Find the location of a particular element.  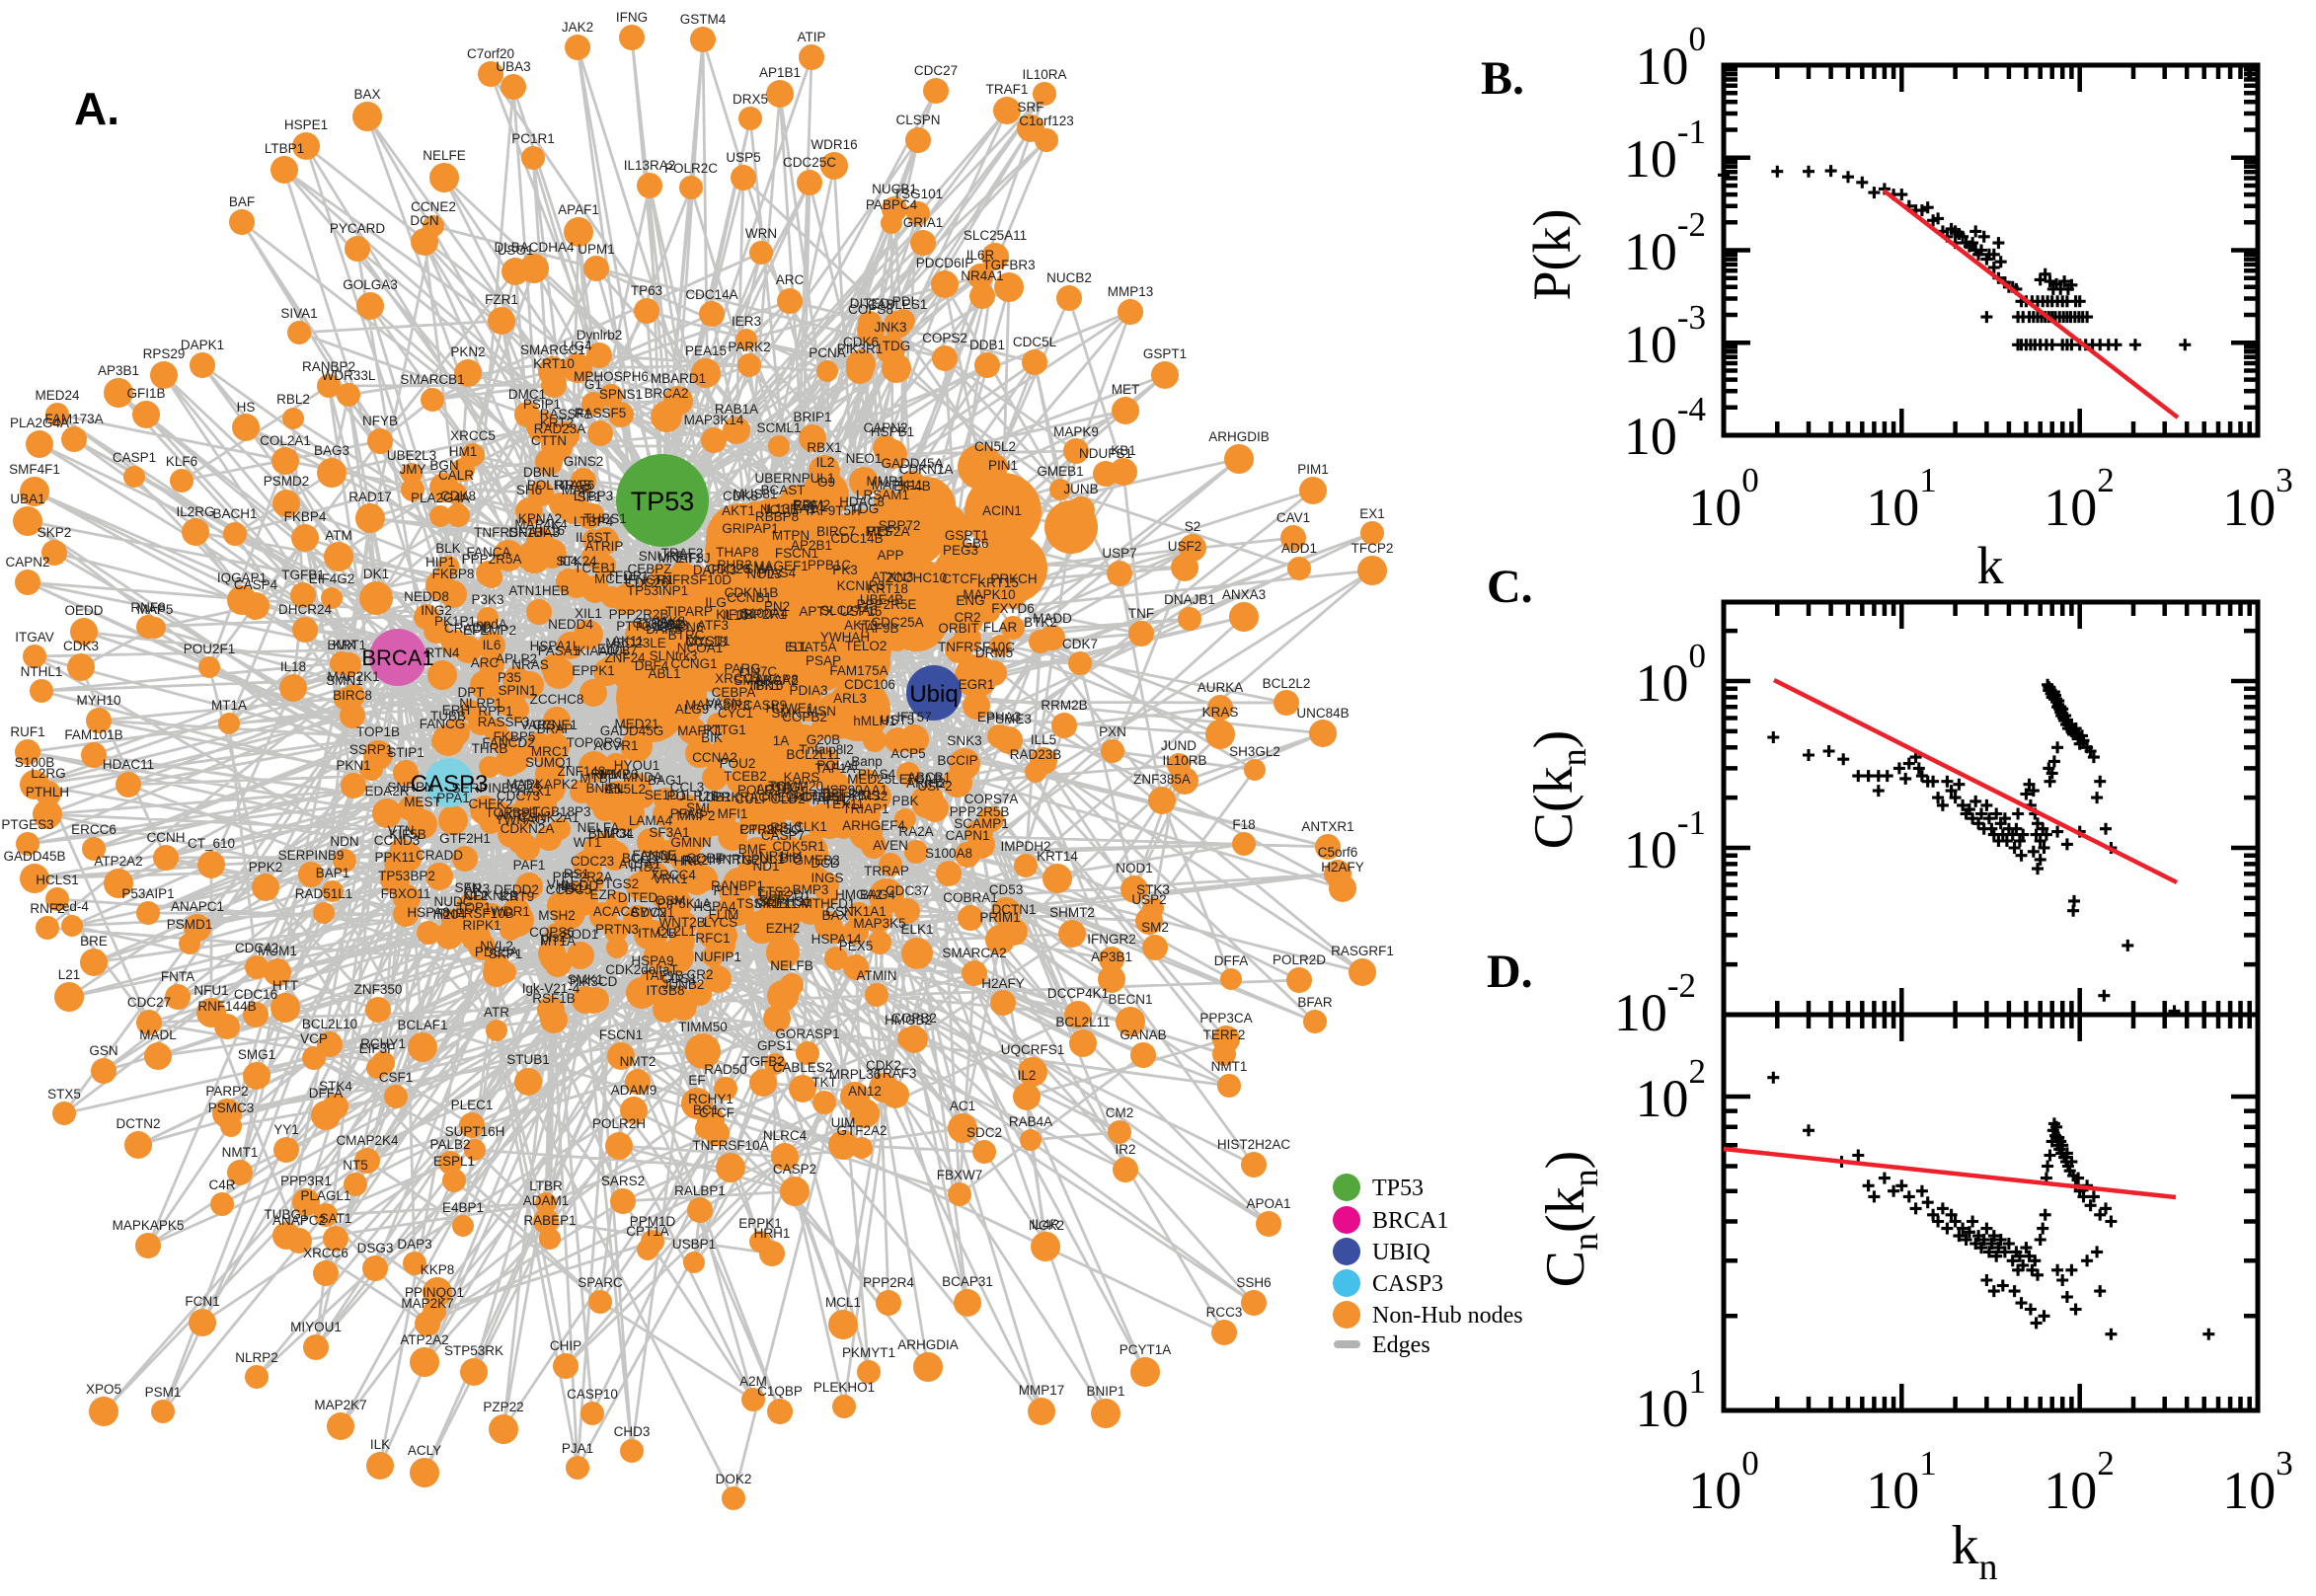

svg-text: USO1 is located at coordinates (516, 250).